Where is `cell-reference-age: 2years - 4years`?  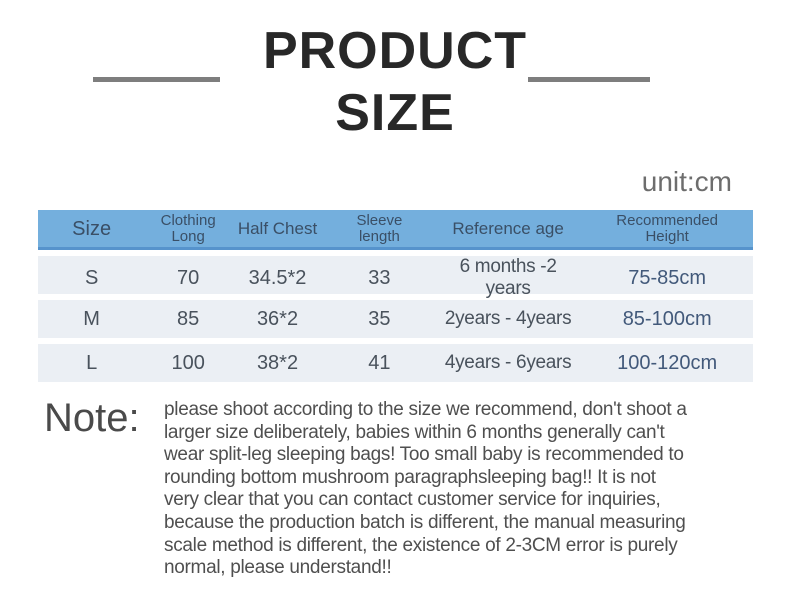 cell-reference-age: 2years - 4years is located at coordinates (508, 318).